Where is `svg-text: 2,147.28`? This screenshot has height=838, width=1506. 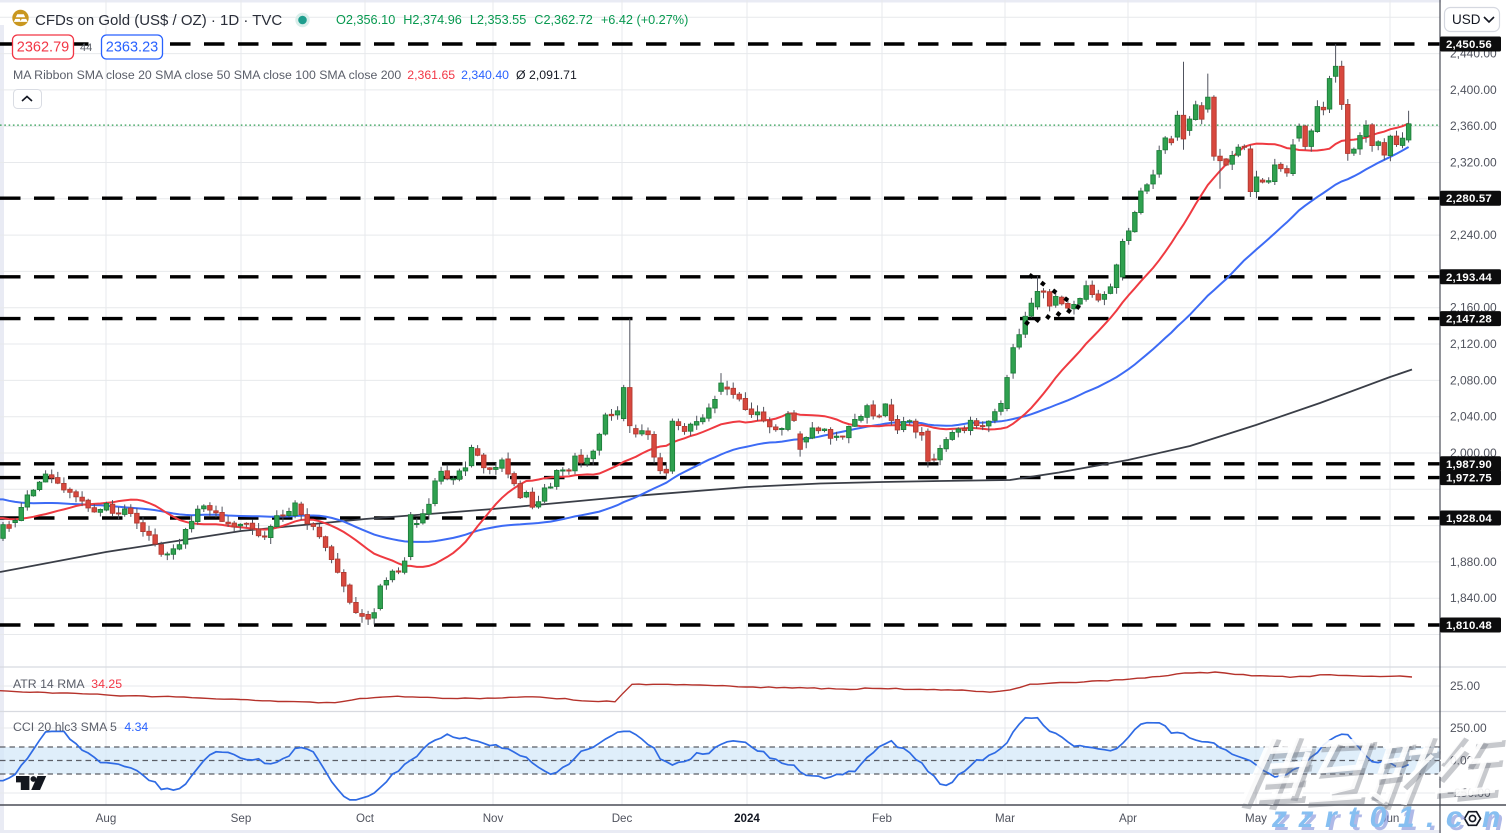 svg-text: 2,147.28 is located at coordinates (1469, 320).